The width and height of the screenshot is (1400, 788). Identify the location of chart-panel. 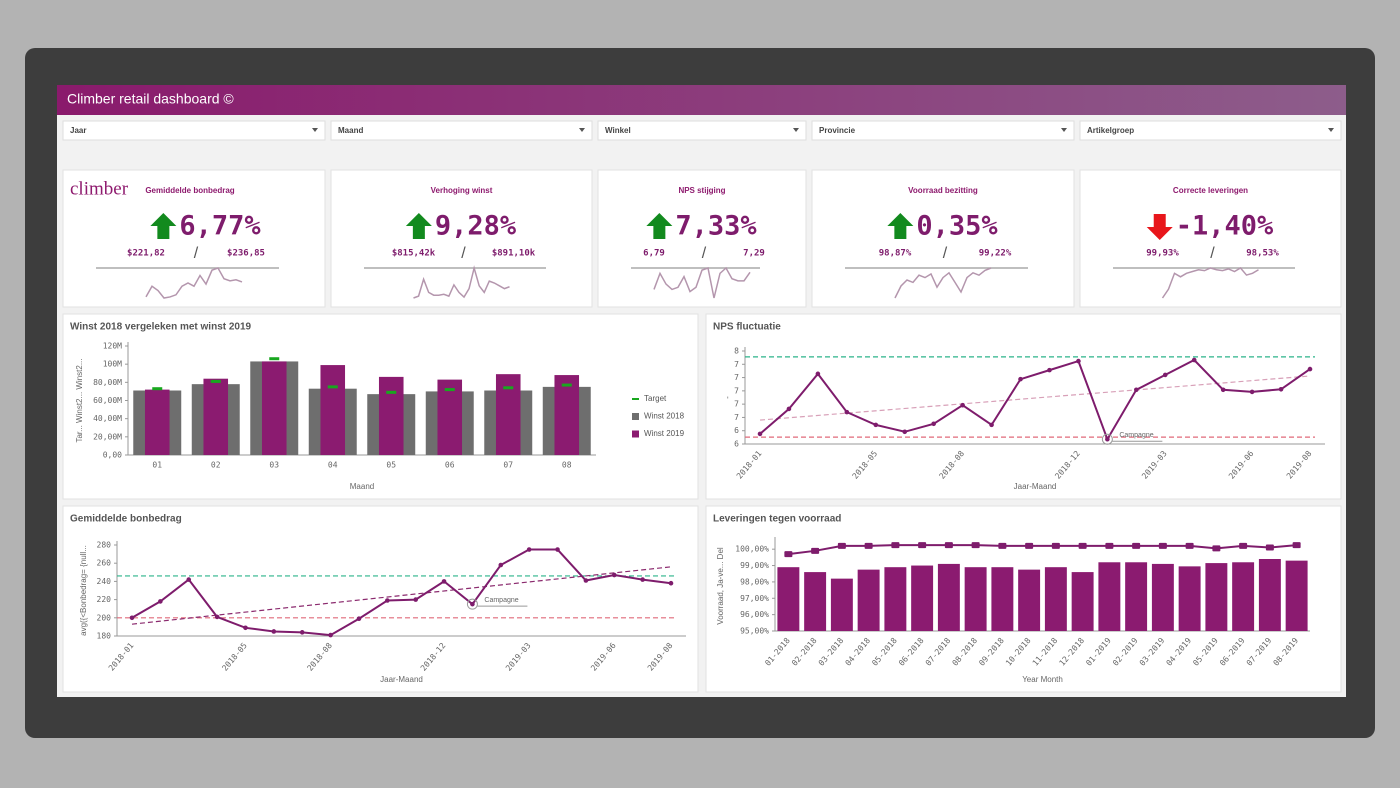
(380, 599).